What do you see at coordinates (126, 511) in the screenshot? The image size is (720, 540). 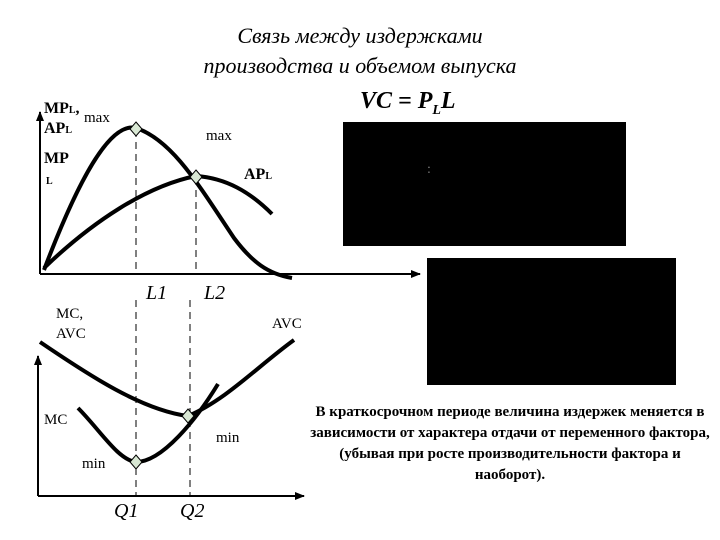 I see `q1-tick-label: Q1` at bounding box center [126, 511].